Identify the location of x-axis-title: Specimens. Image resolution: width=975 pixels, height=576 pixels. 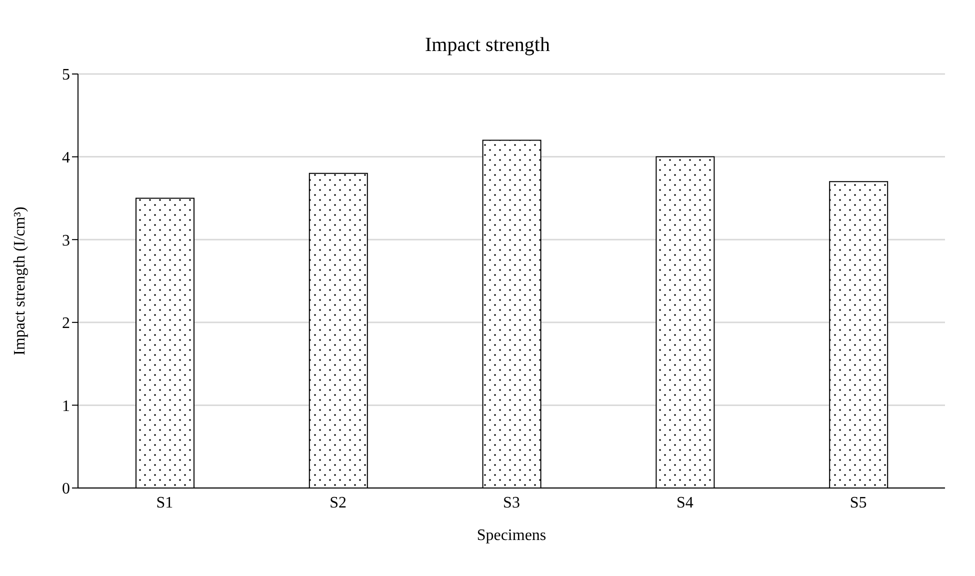
(511, 535).